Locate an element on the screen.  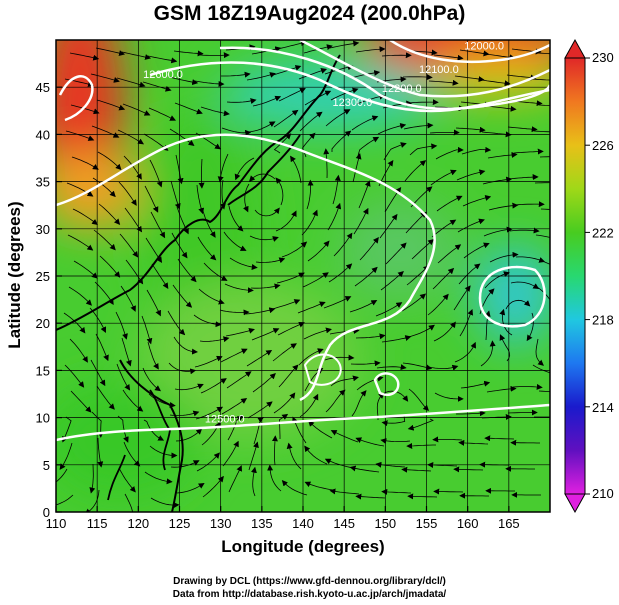
colorbar-tick-label: 226 is located at coordinates (603, 145).